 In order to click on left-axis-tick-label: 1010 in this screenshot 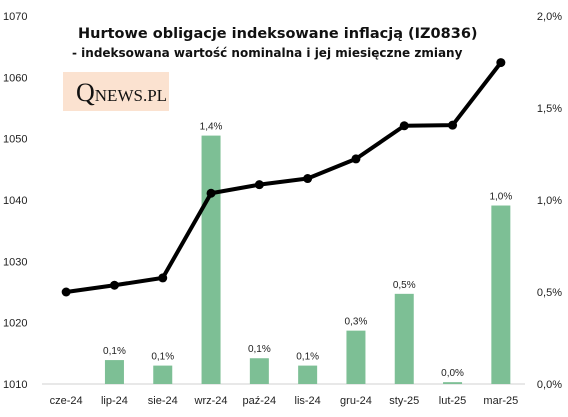, I will do `click(15, 385)`.